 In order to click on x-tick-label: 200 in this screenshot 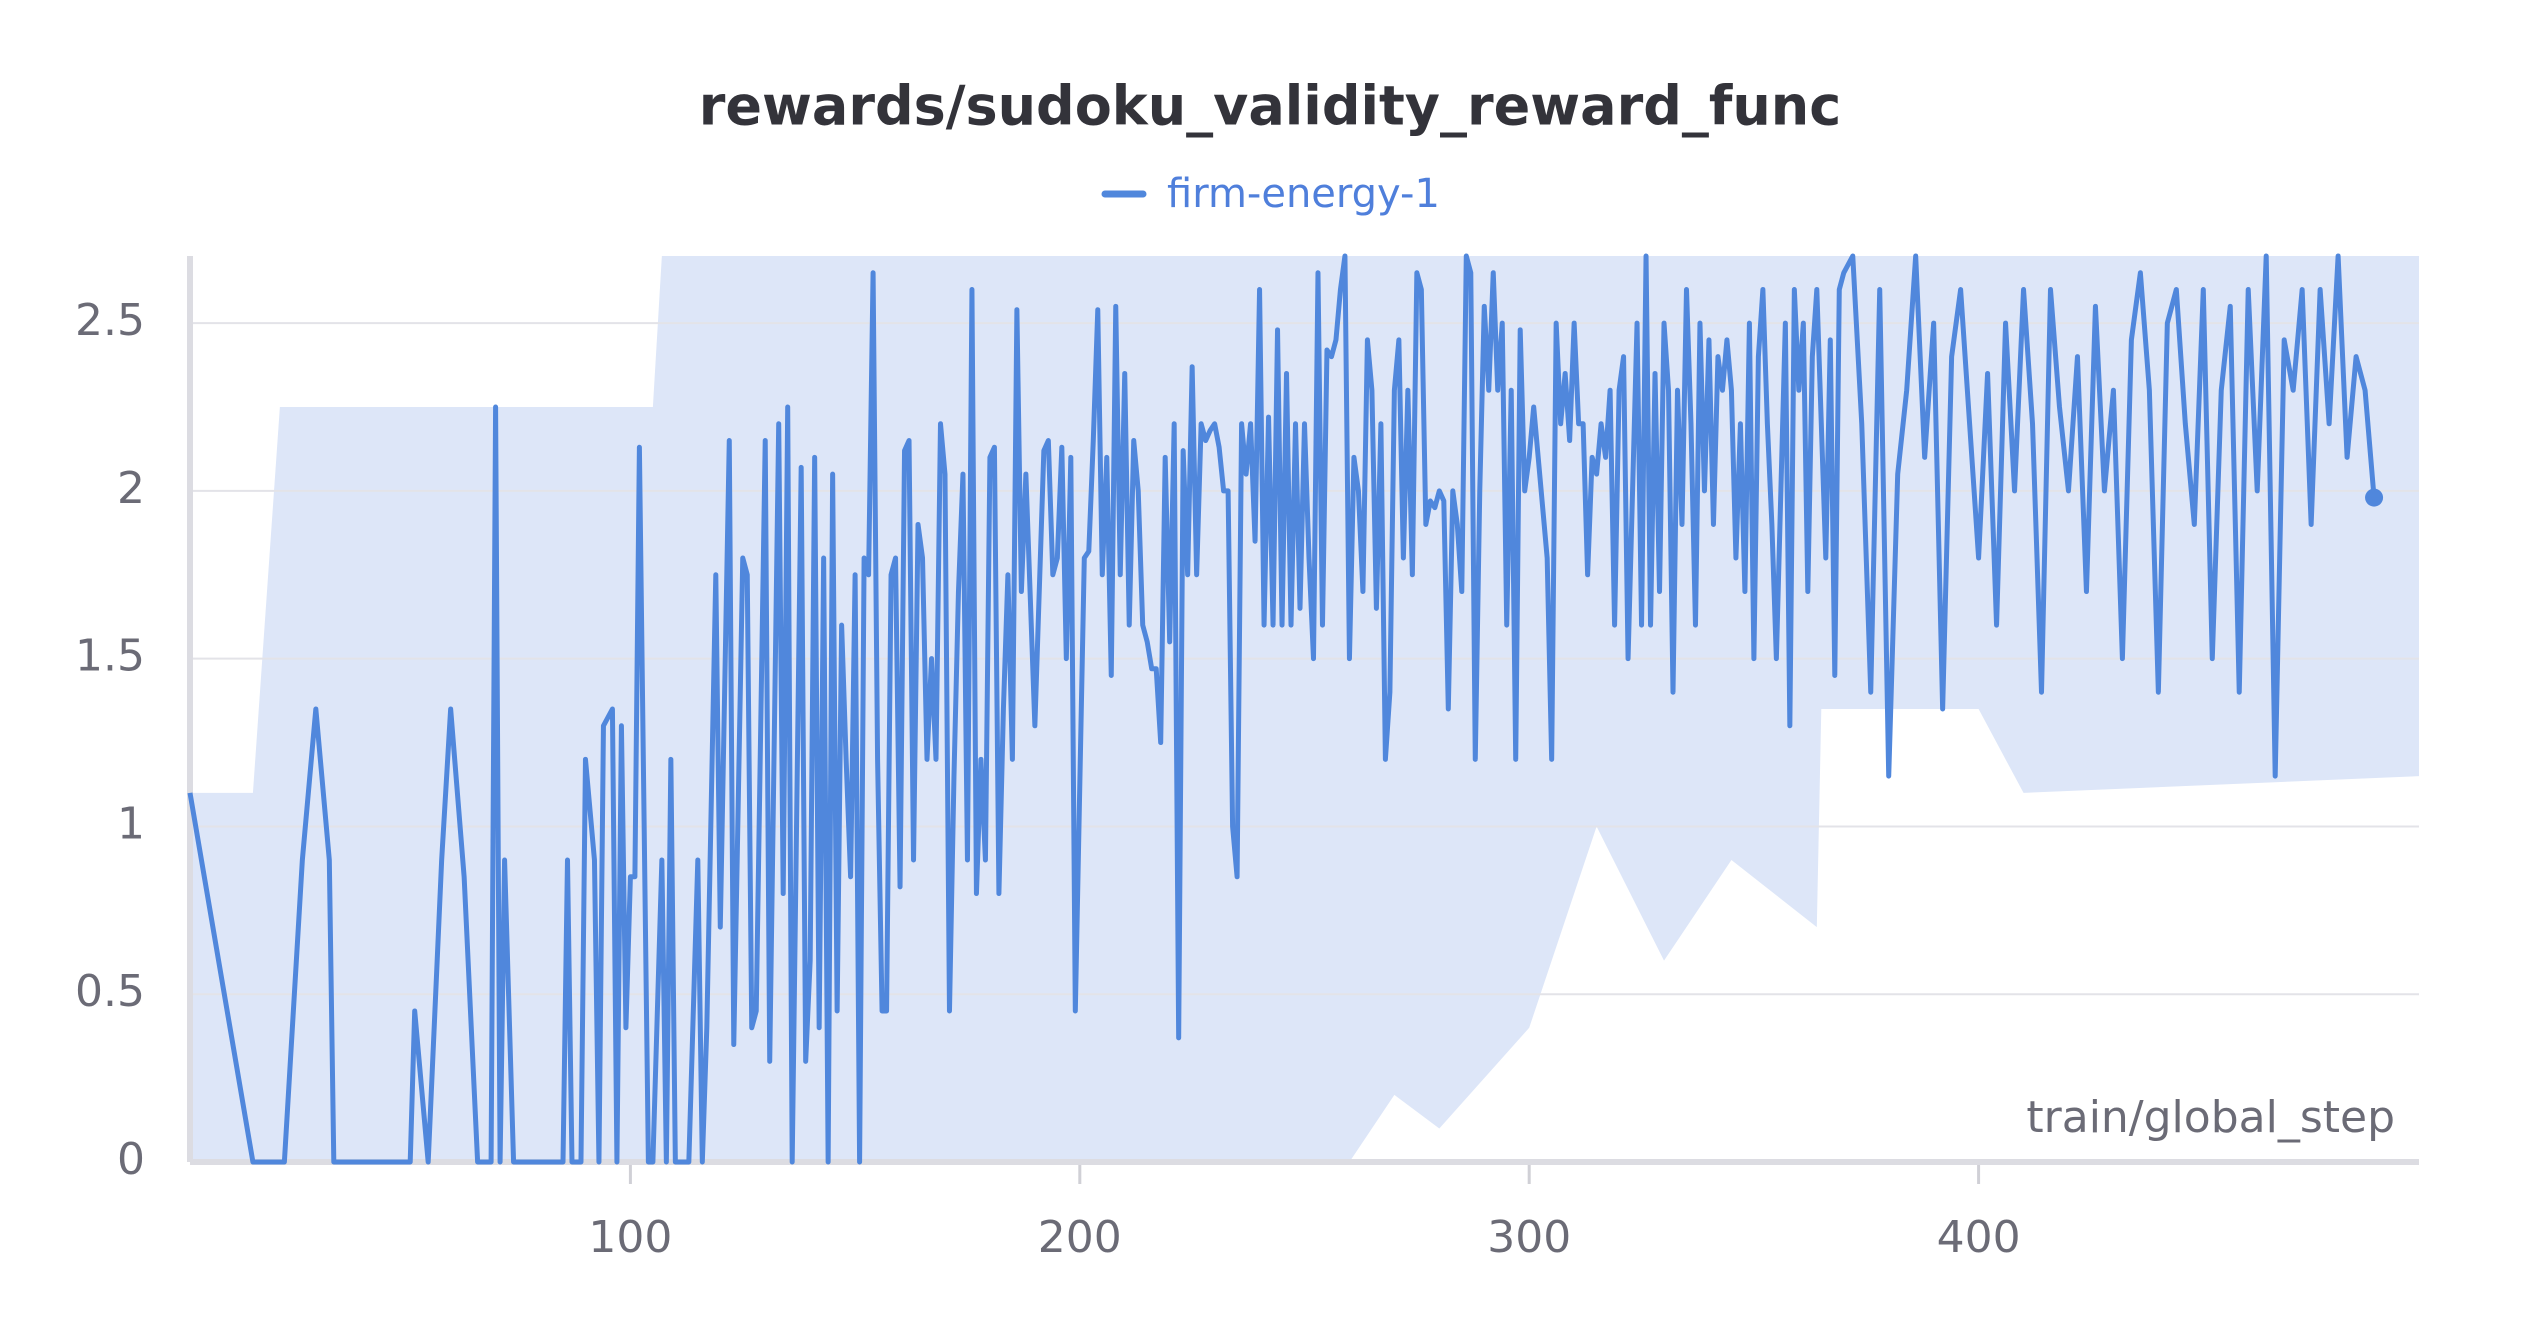, I will do `click(1080, 1237)`.